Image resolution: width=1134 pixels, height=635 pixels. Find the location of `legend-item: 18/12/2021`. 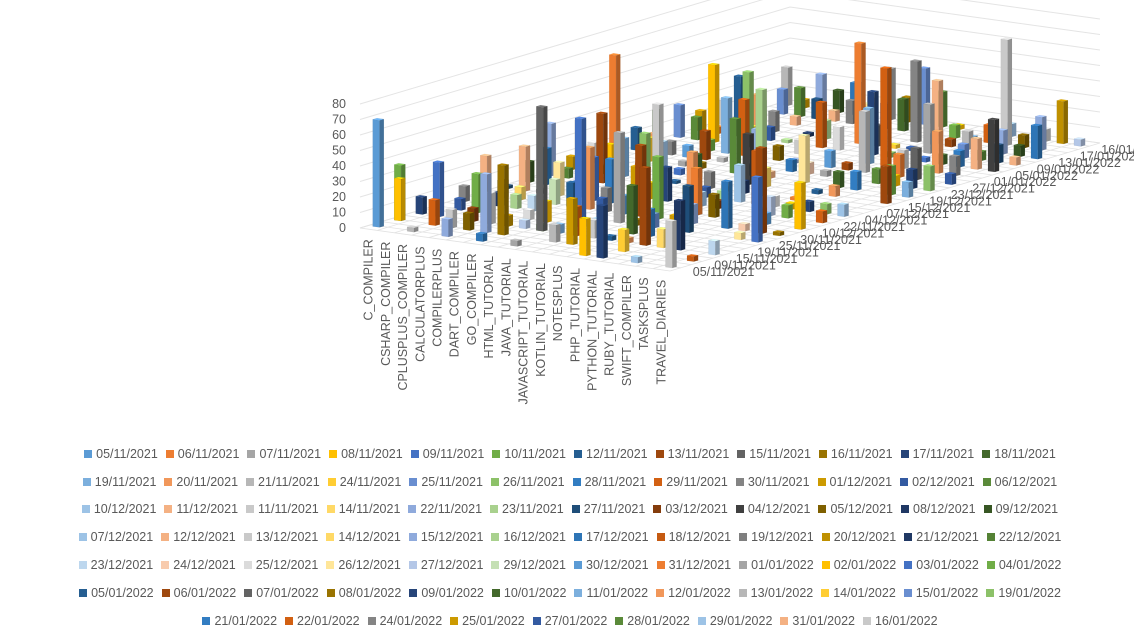

legend-item: 18/12/2021 is located at coordinates (694, 537).